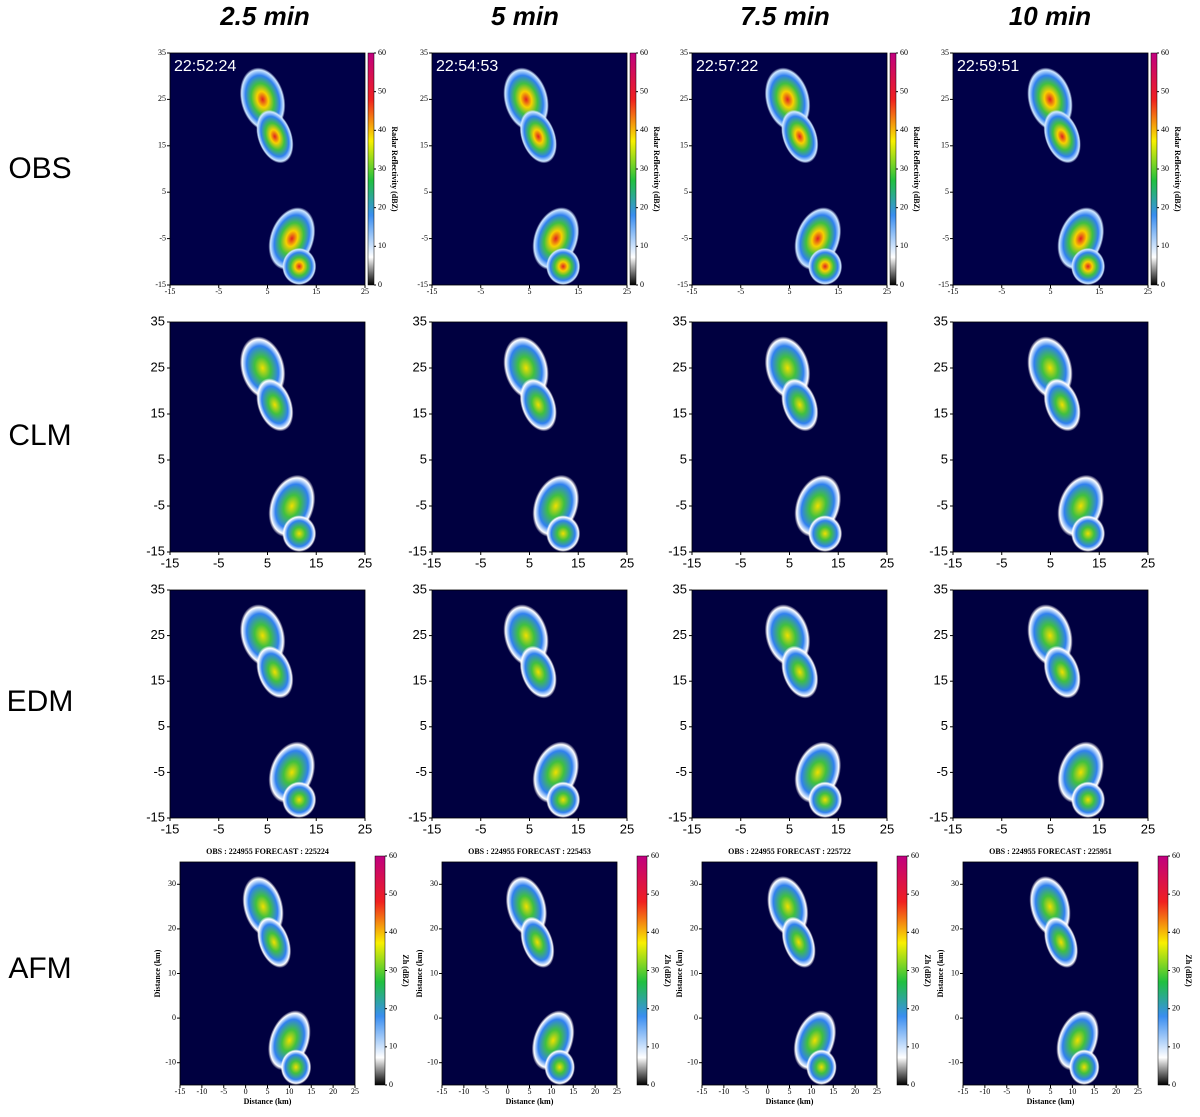  What do you see at coordinates (789, 851) in the screenshot?
I see `panel-title: OBS : 224955 FORECAST : 225722` at bounding box center [789, 851].